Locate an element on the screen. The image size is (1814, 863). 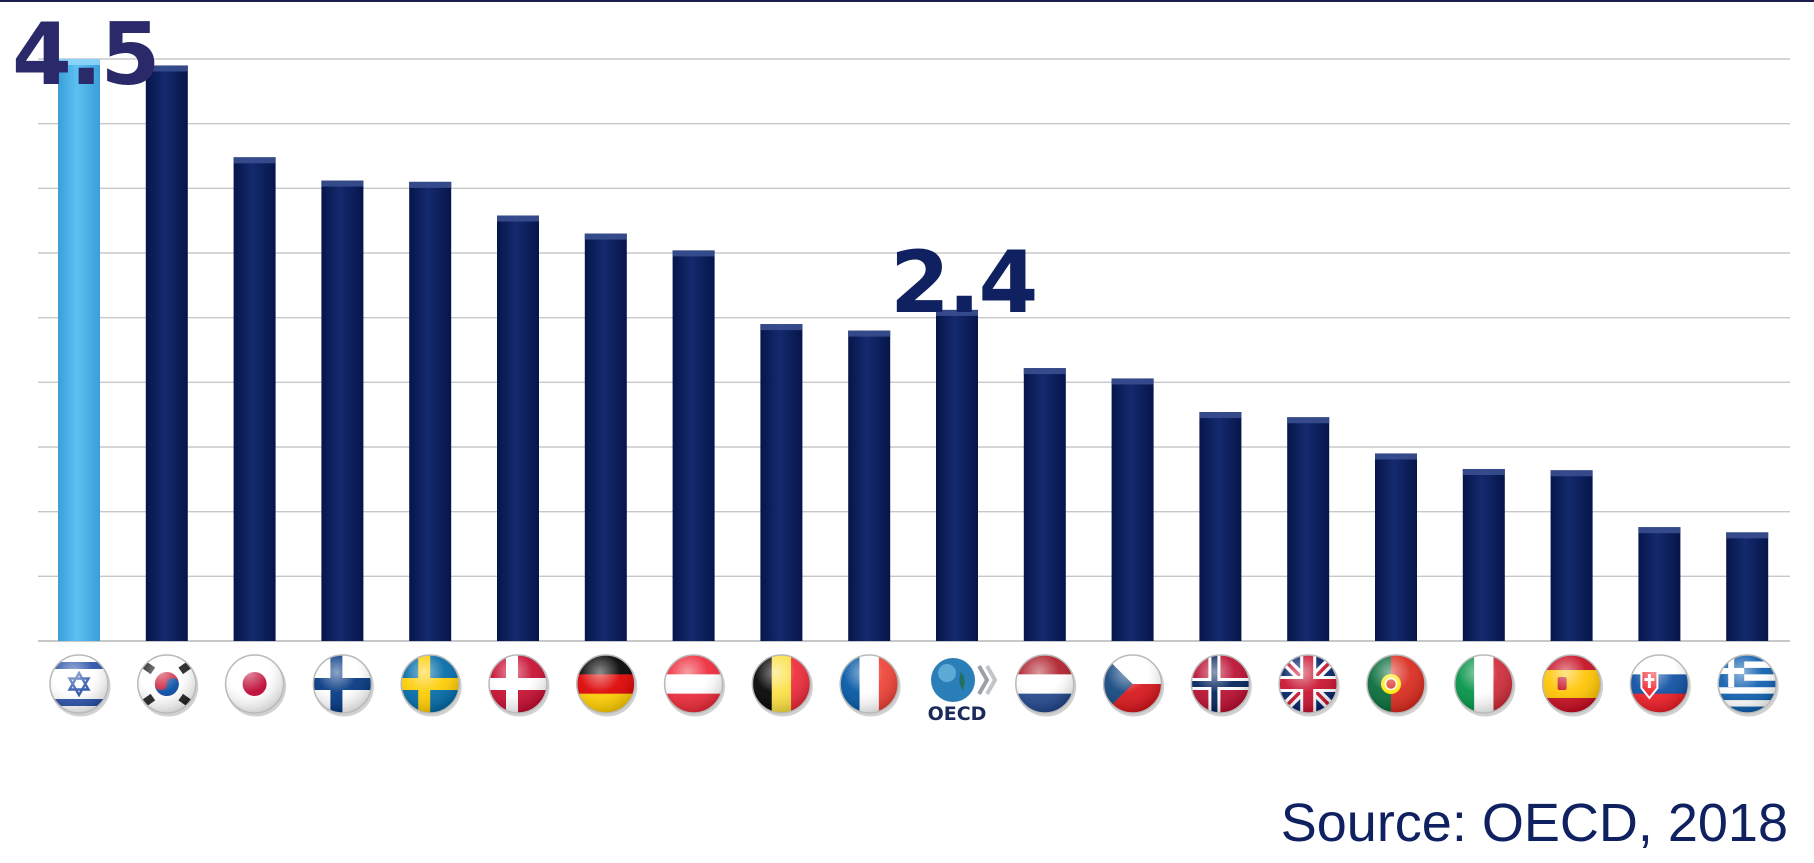
bar-denmark is located at coordinates (518, 428).